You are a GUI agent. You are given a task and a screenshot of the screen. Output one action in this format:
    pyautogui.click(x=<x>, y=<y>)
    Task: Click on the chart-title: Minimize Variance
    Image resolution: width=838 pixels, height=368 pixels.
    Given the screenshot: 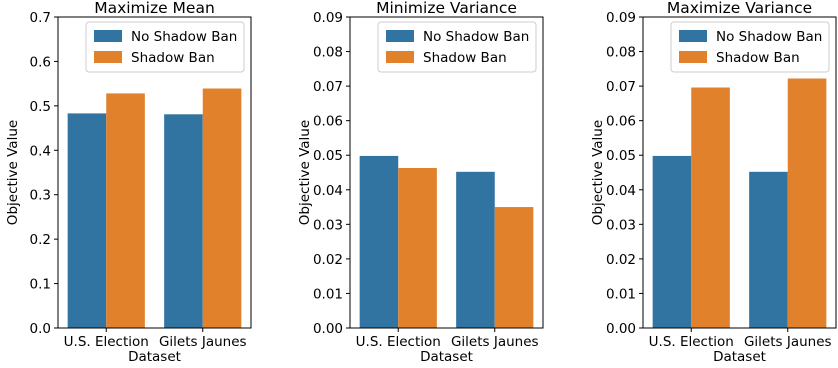 What is the action you would take?
    pyautogui.click(x=446, y=8)
    